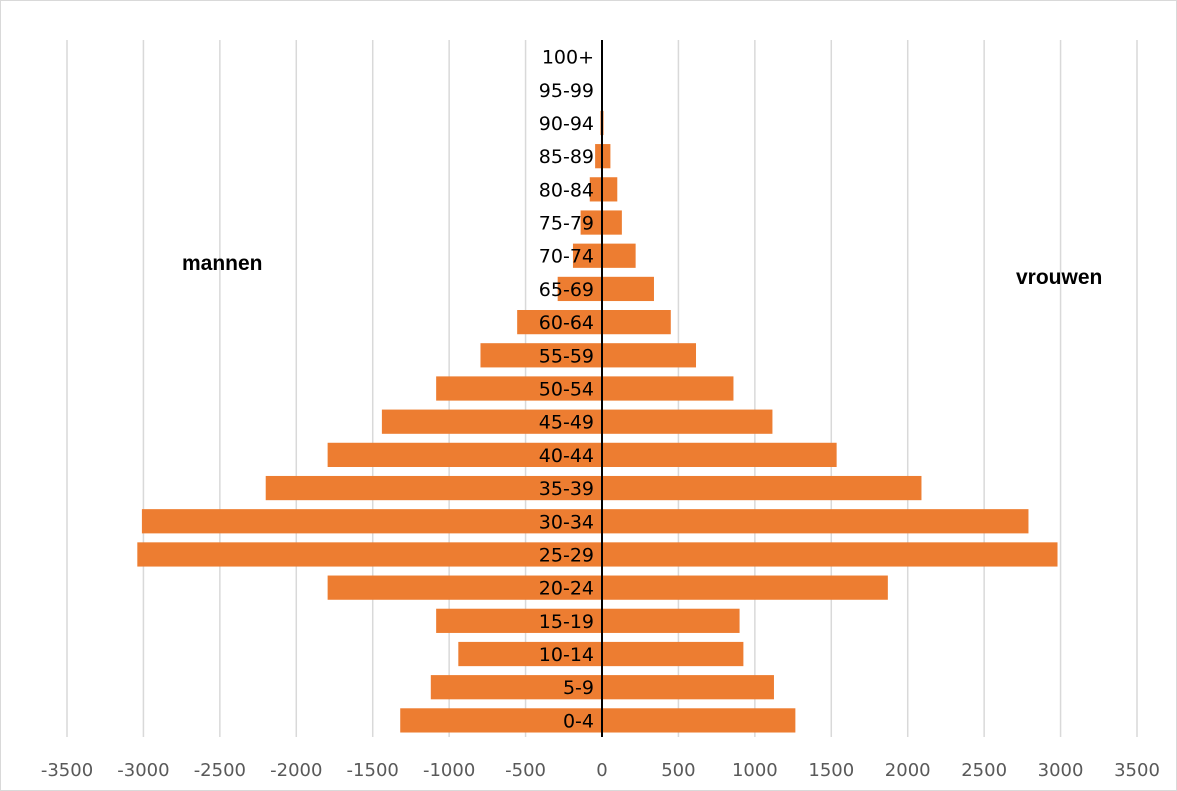 Image resolution: width=1177 pixels, height=791 pixels. What do you see at coordinates (831, 770) in the screenshot?
I see `x-tick-label: 1500` at bounding box center [831, 770].